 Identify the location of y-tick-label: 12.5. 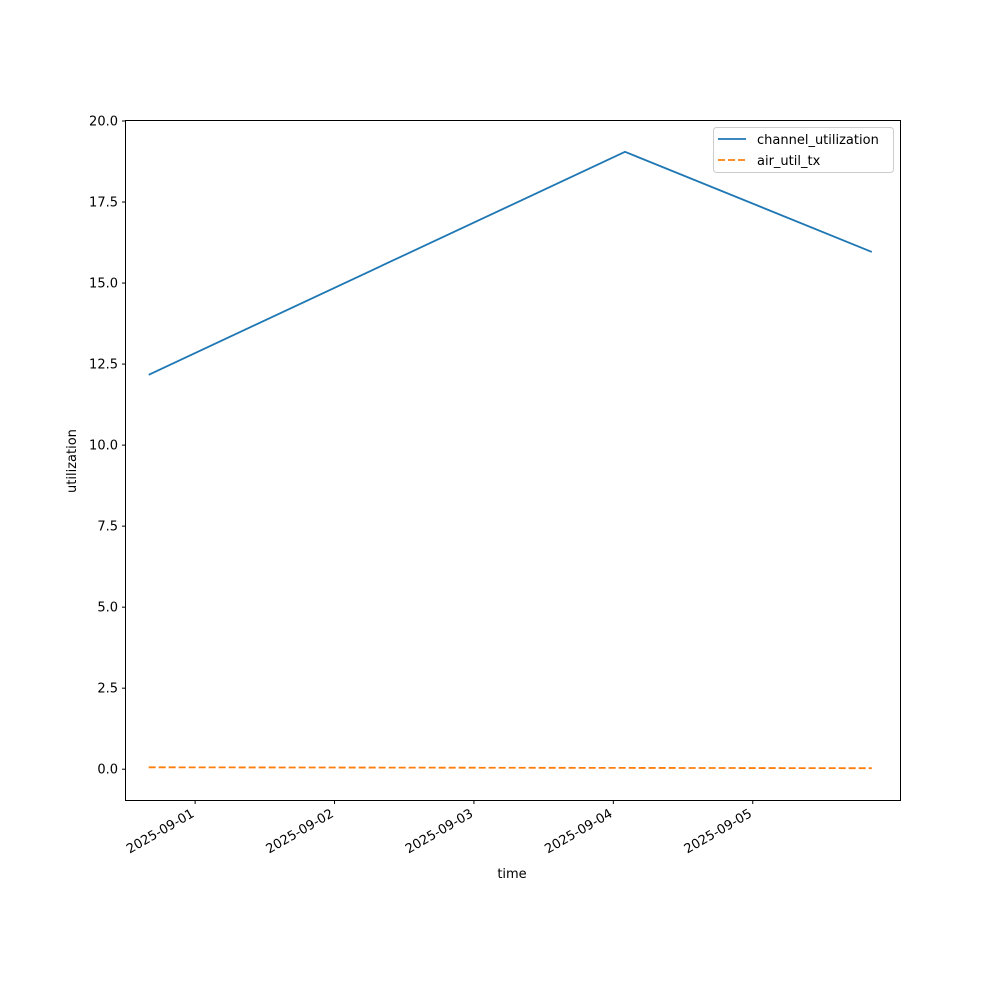
(103, 365).